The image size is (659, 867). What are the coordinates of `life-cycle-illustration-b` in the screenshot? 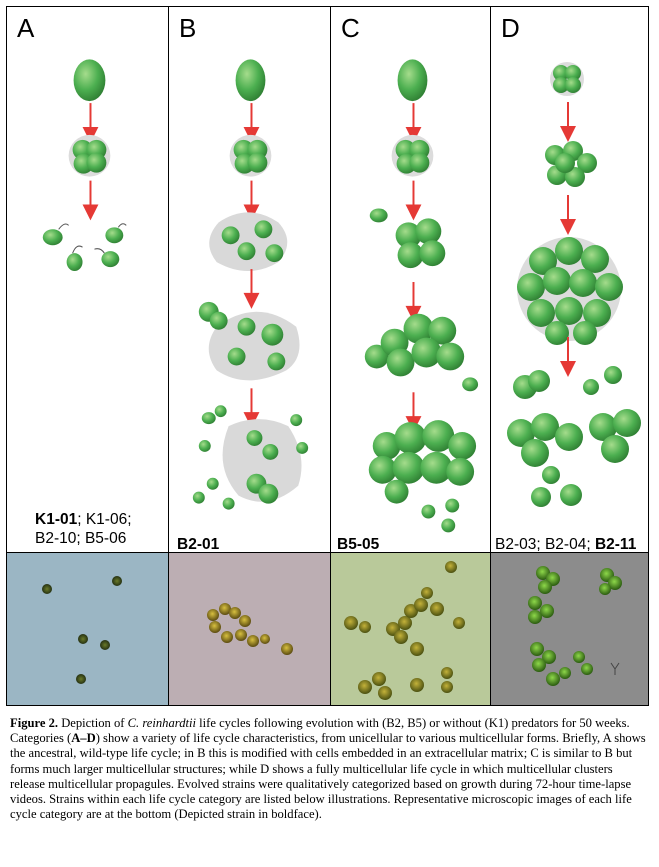 It's located at (250, 284).